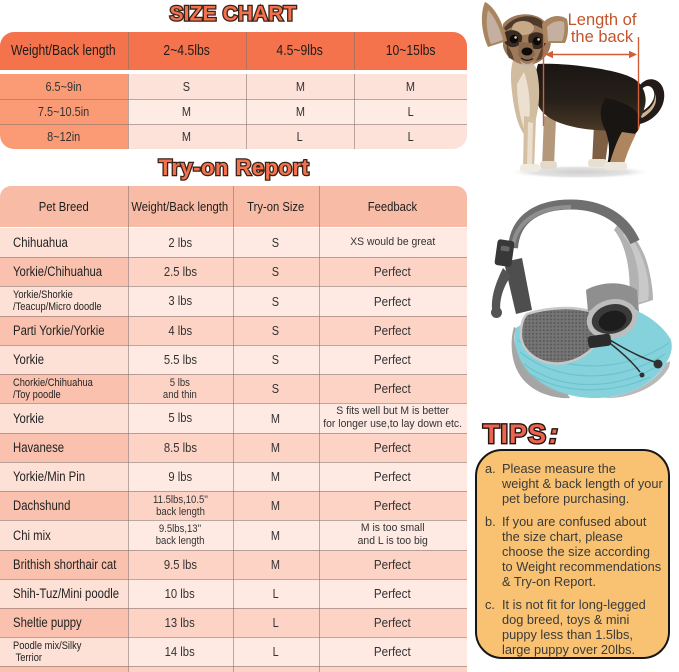  What do you see at coordinates (521, 434) in the screenshot?
I see `svg-text: TIPS:` at bounding box center [521, 434].